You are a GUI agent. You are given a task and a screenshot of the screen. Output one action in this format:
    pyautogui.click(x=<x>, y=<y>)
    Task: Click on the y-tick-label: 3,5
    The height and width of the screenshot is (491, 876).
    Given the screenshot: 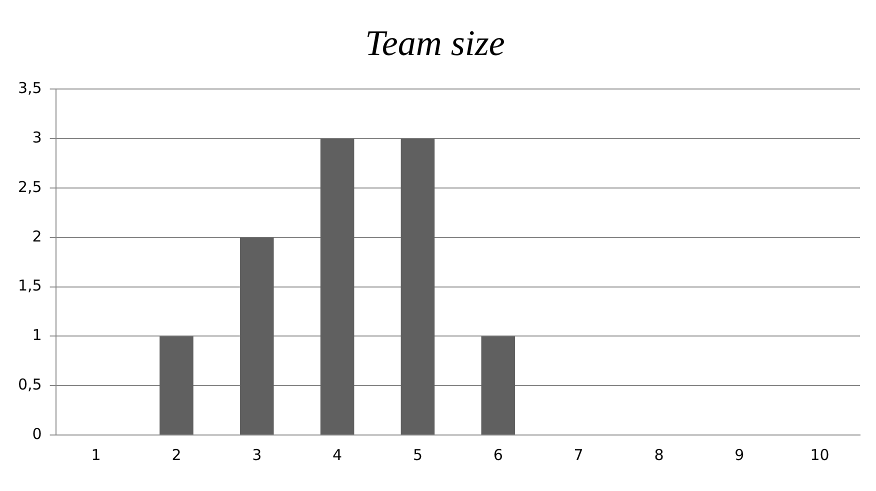 What is the action you would take?
    pyautogui.click(x=30, y=88)
    